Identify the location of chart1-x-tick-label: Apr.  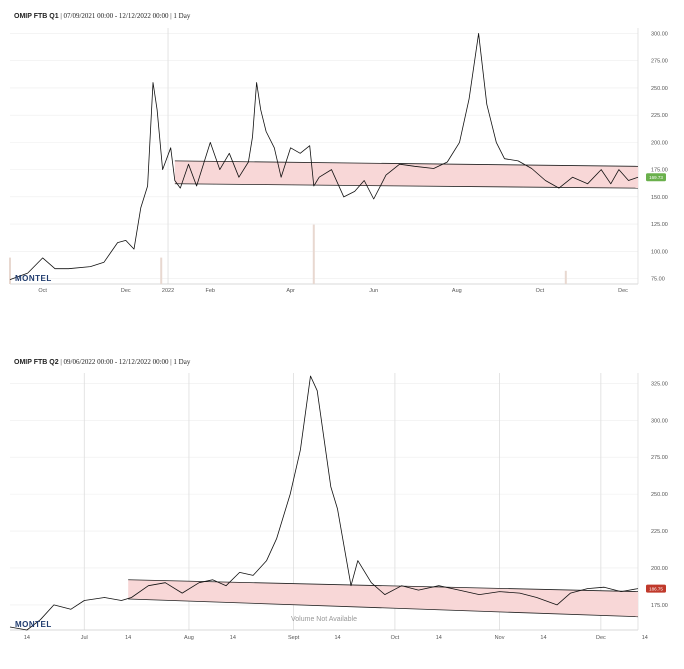
(290, 291).